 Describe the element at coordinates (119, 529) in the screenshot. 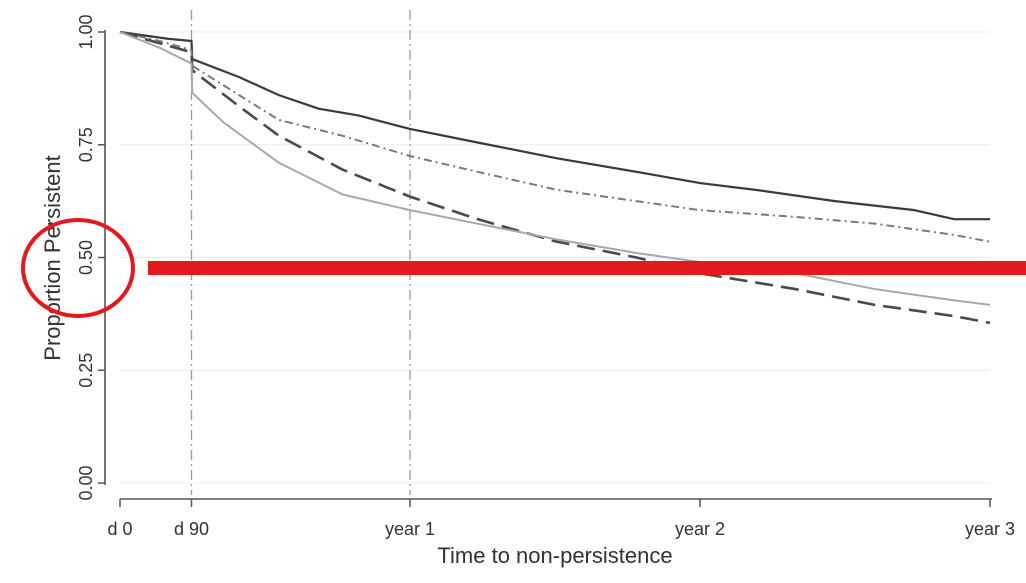

I see `x-tick-label-0: d 0` at that location.